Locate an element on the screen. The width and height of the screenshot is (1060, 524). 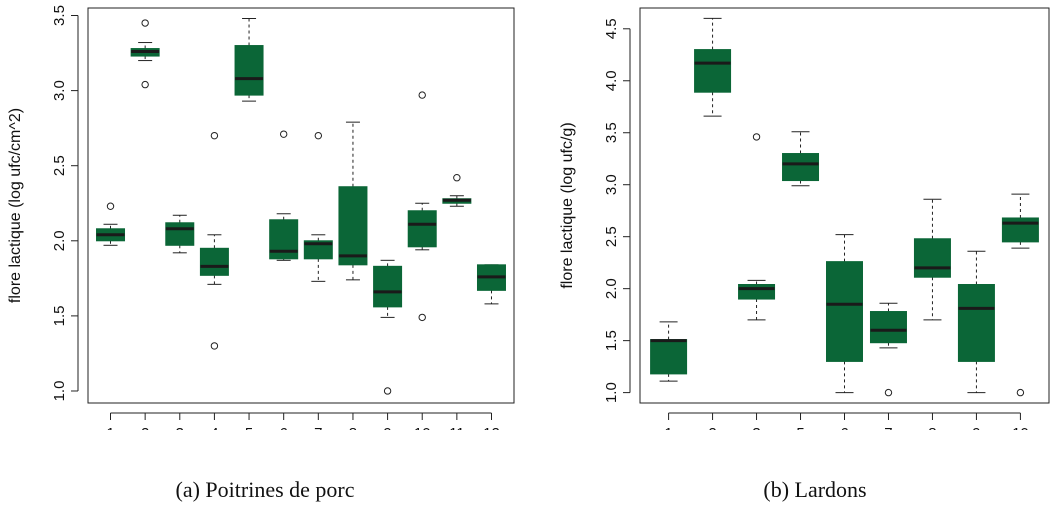
x-tick-label: 12 is located at coordinates (491, 427).